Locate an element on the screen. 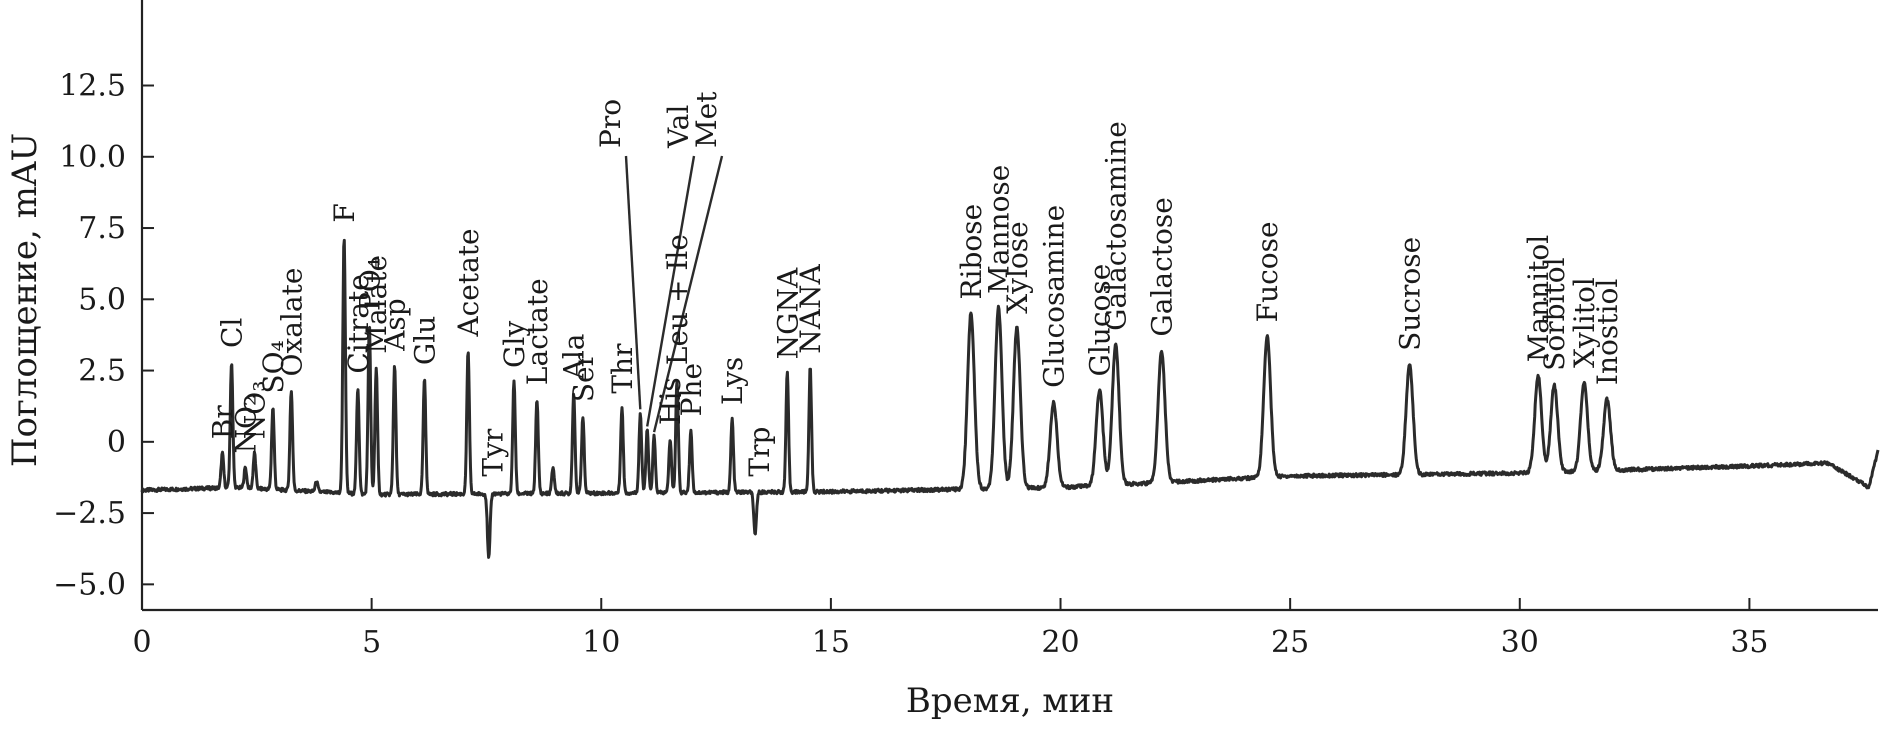 This screenshot has width=1882, height=729. peak-label: NANA is located at coordinates (810, 308).